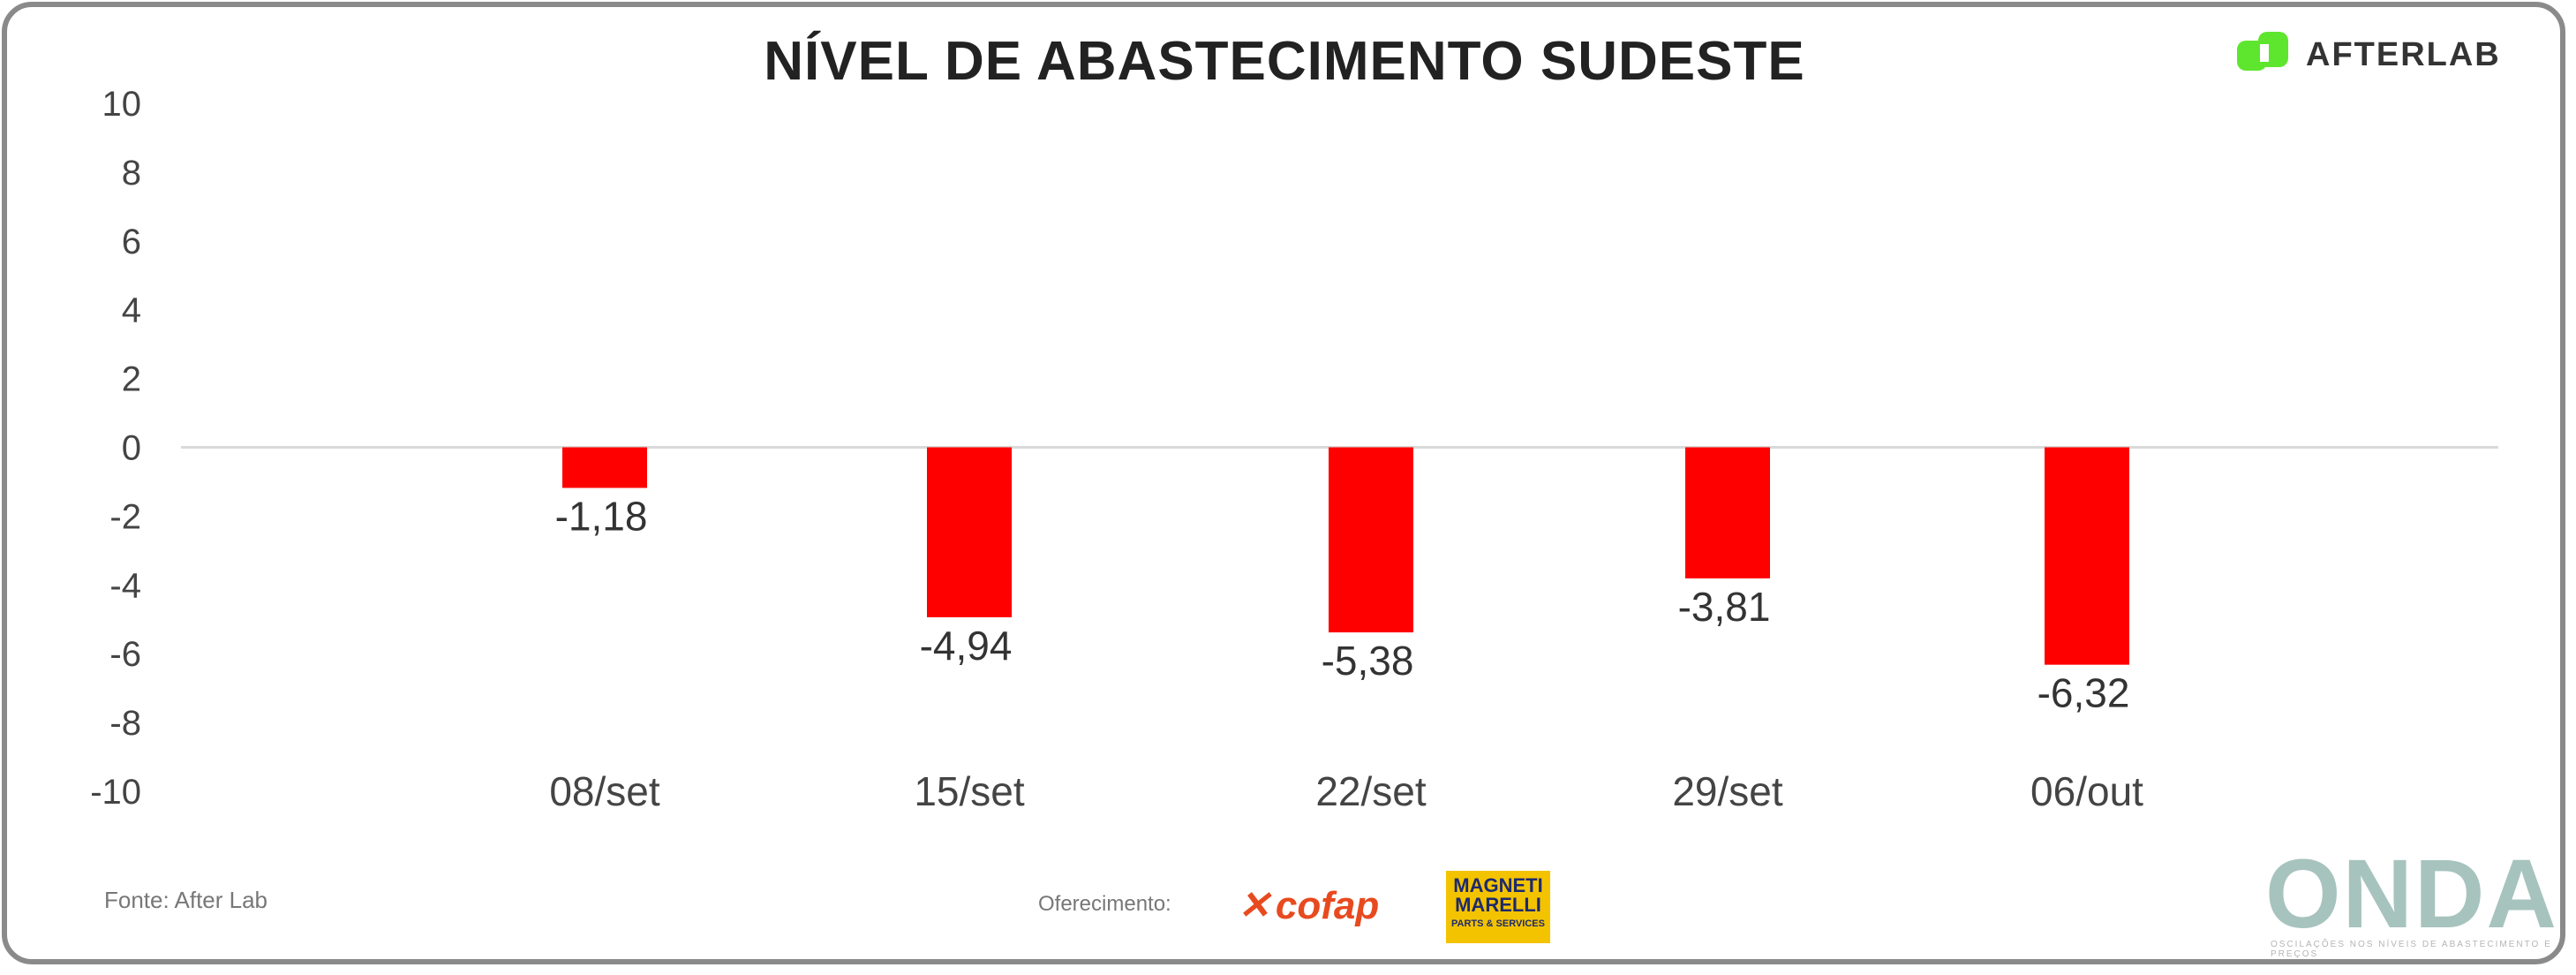  Describe the element at coordinates (131, 379) in the screenshot. I see `y-tick-label: 2` at that location.